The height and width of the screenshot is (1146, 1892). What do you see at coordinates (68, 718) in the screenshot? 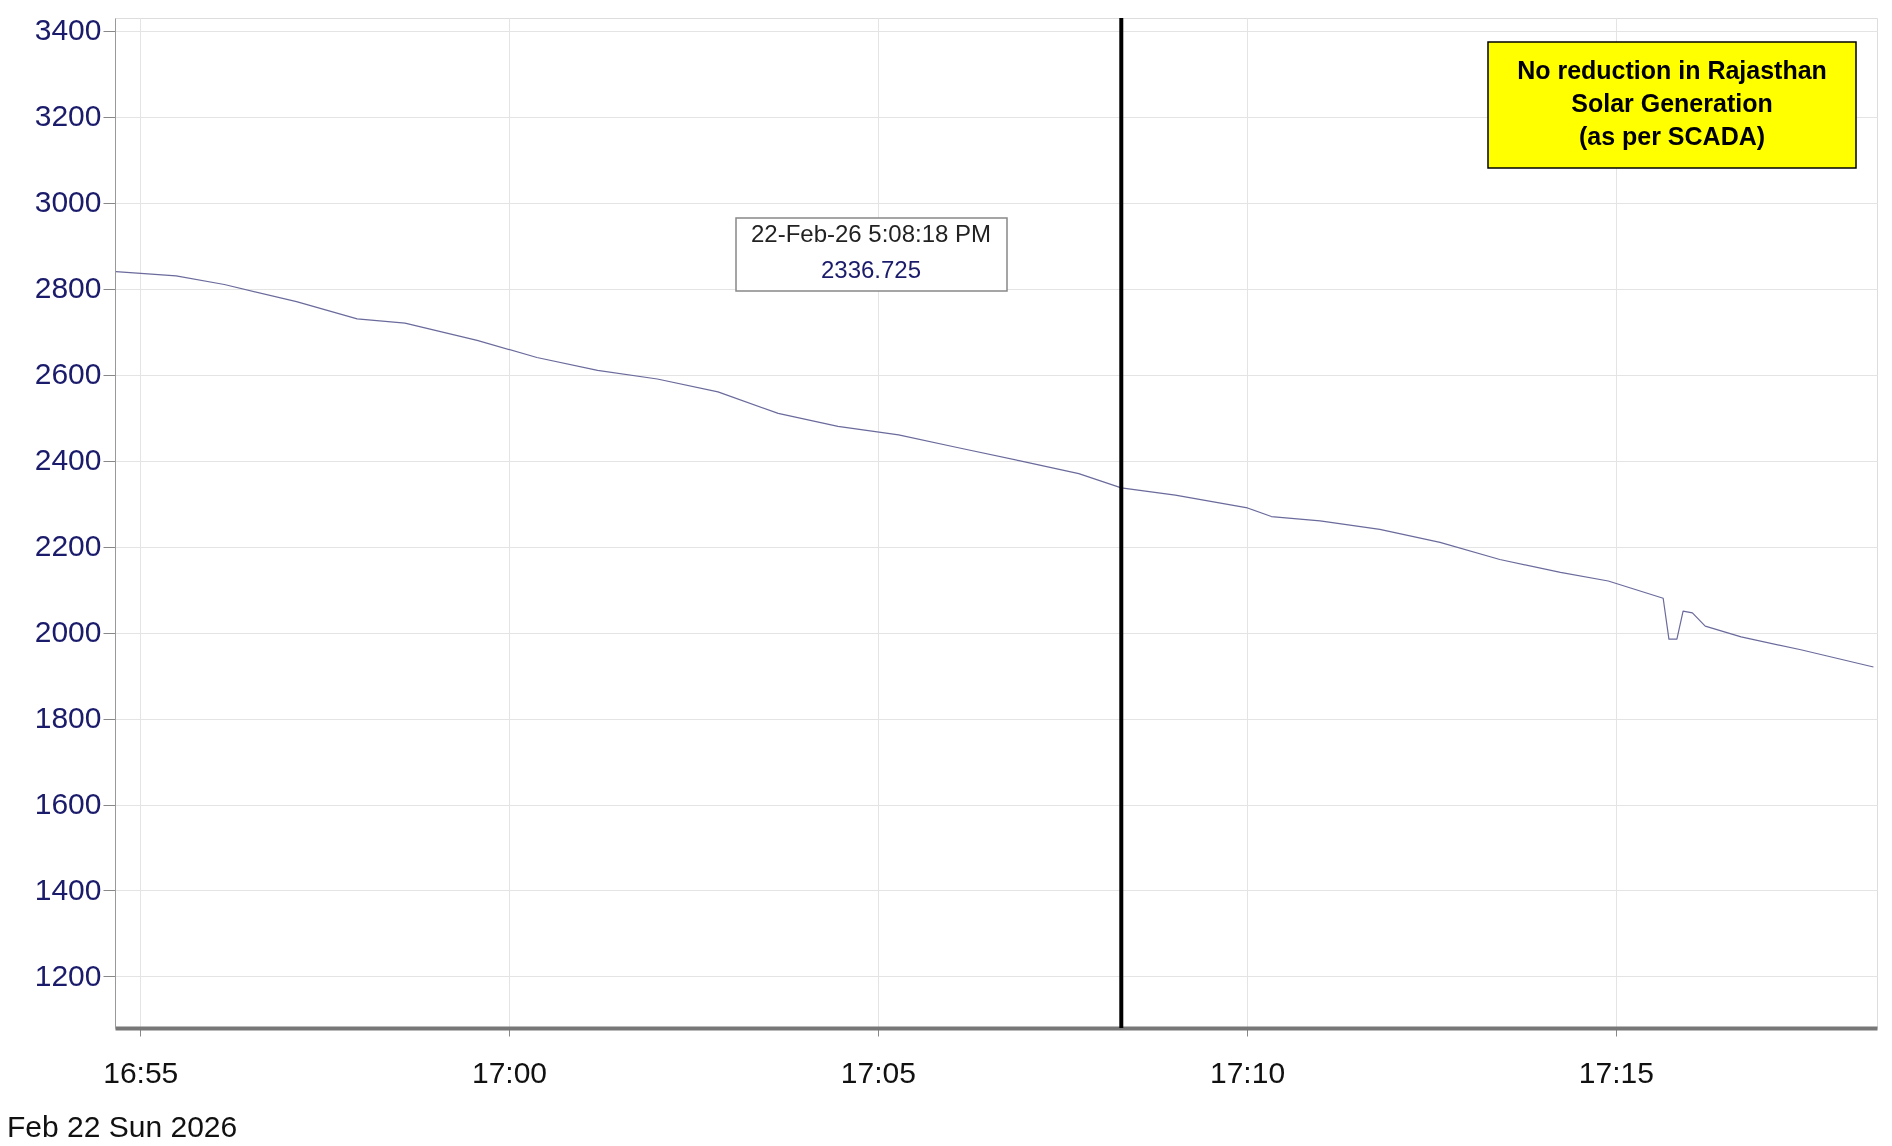
I see `y-tick-label: 1800` at bounding box center [68, 718].